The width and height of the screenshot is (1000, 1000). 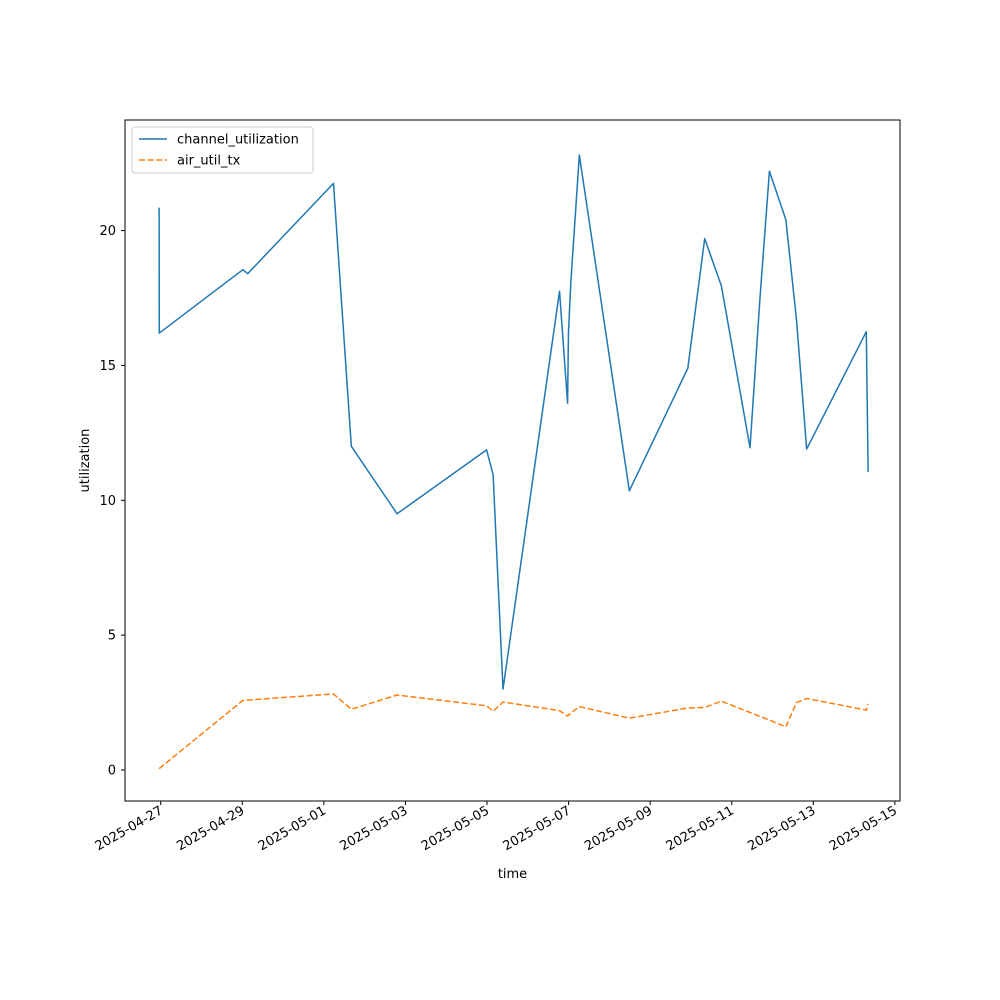 What do you see at coordinates (513, 731) in the screenshot?
I see `series-line-air-util-tx` at bounding box center [513, 731].